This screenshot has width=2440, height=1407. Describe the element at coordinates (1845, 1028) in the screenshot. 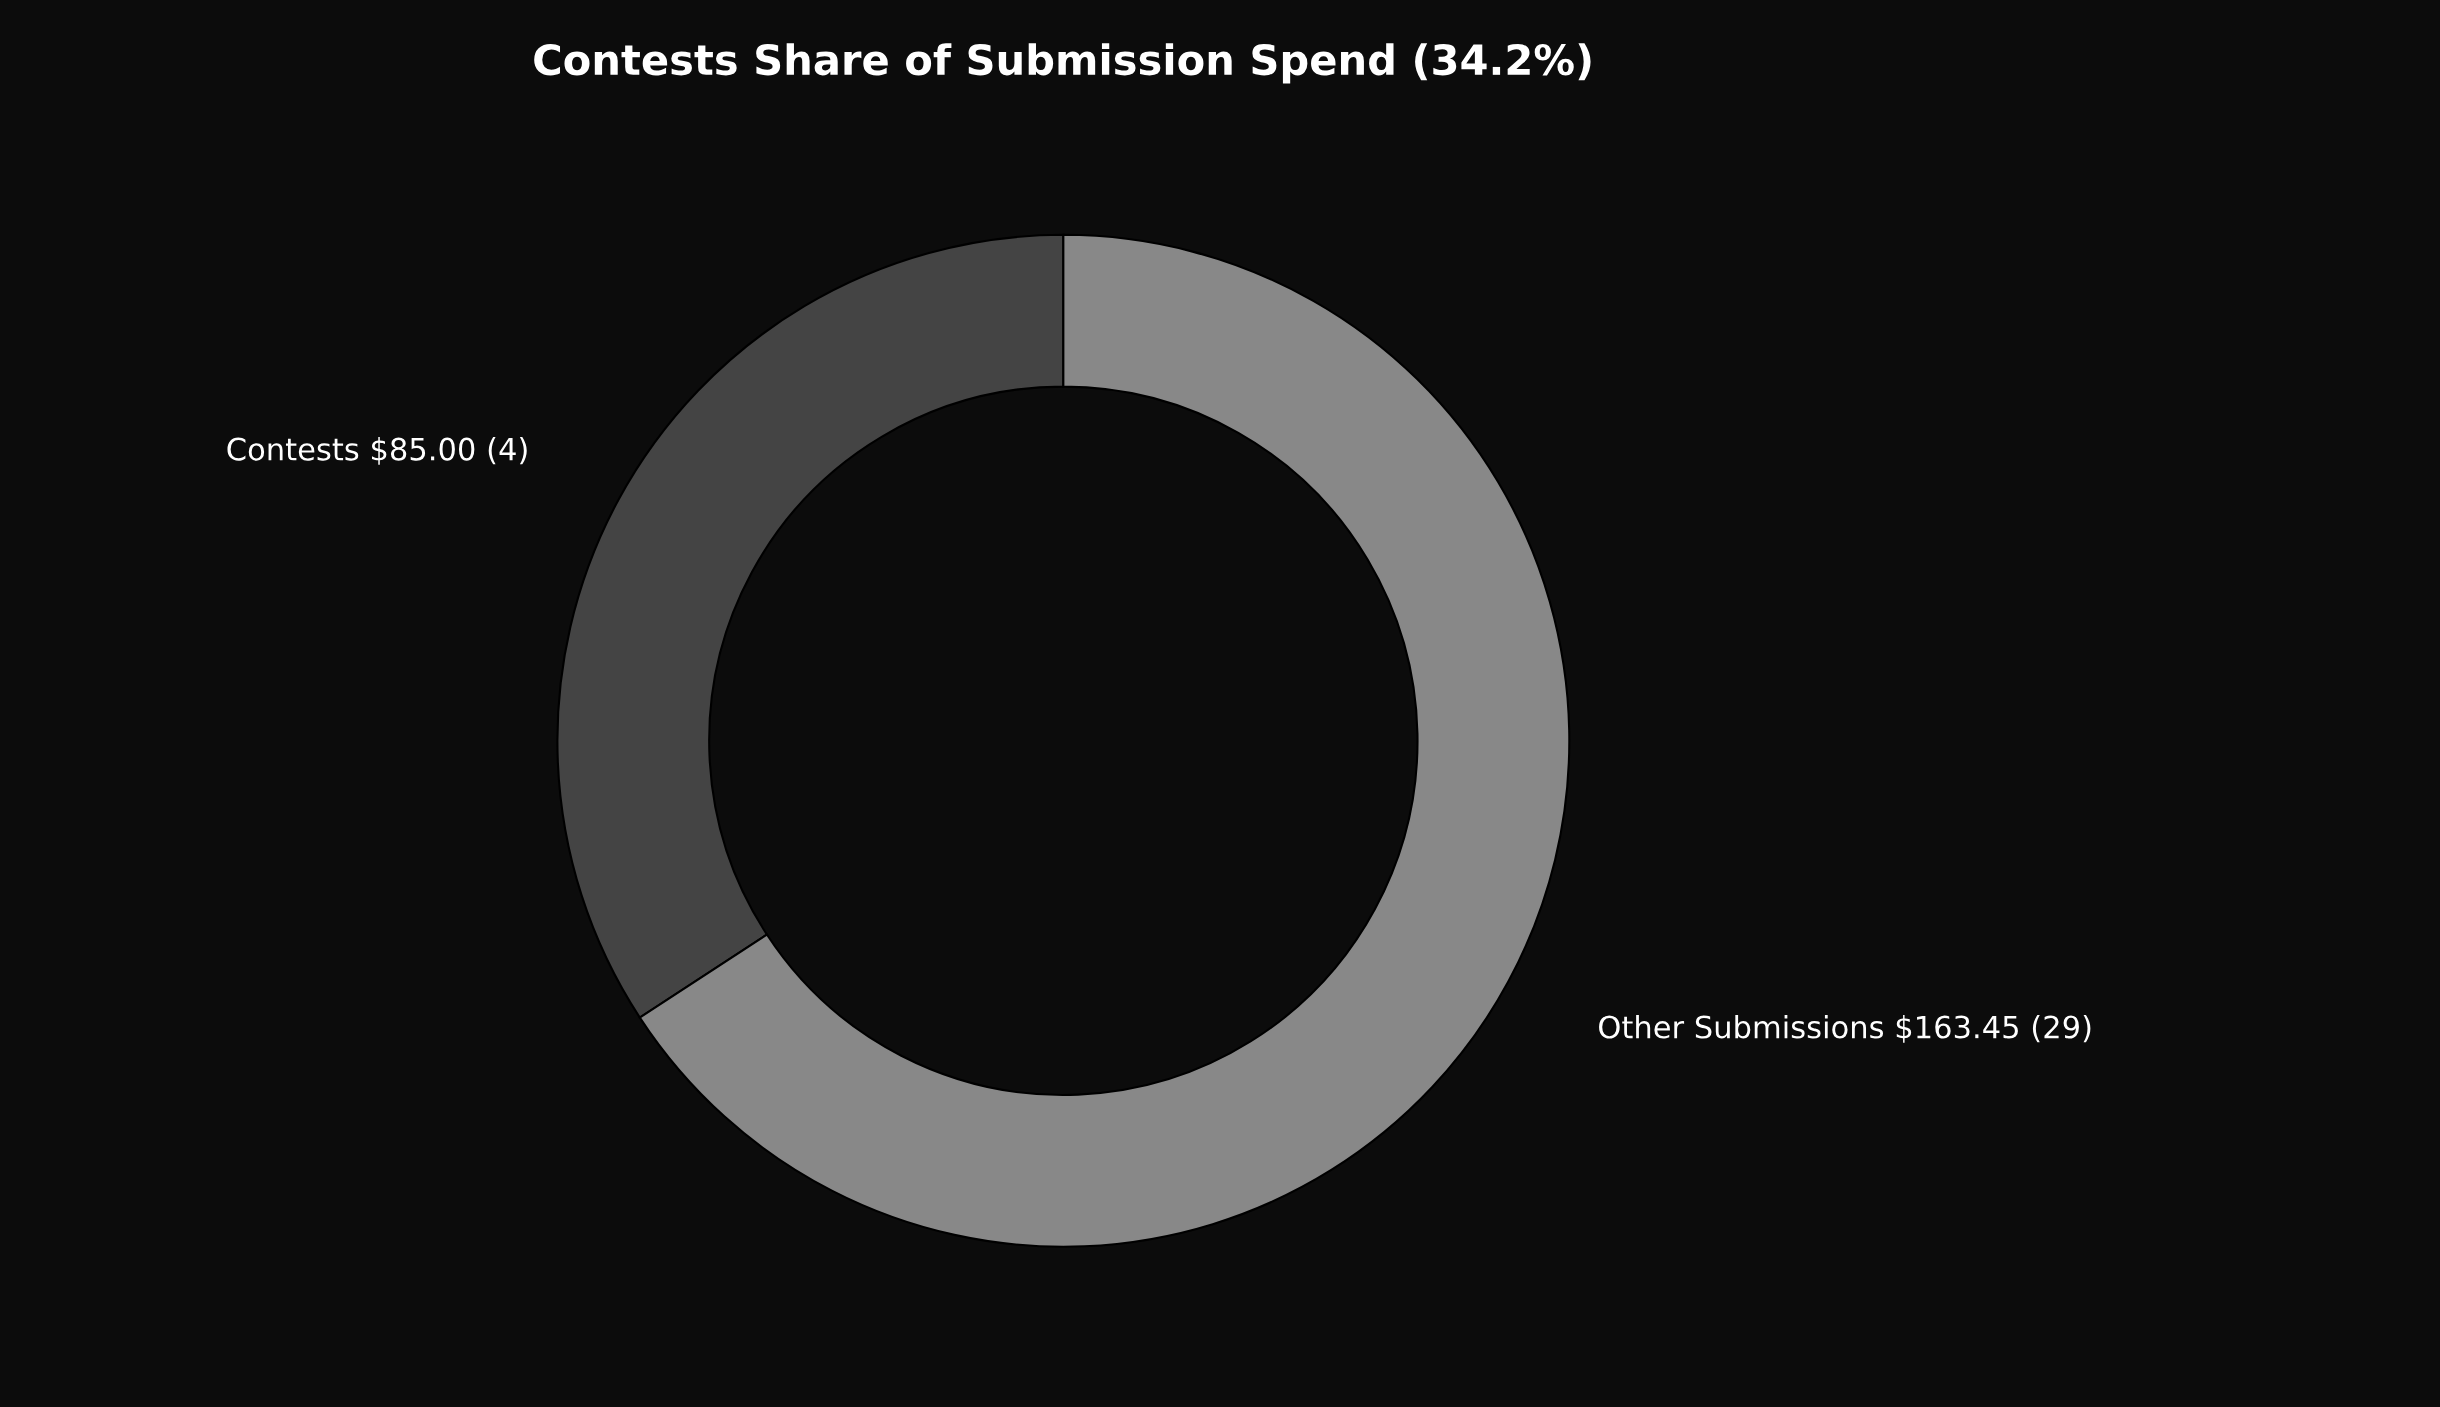

I see `slice-label: Other Submissions $163.45 (29)` at that location.